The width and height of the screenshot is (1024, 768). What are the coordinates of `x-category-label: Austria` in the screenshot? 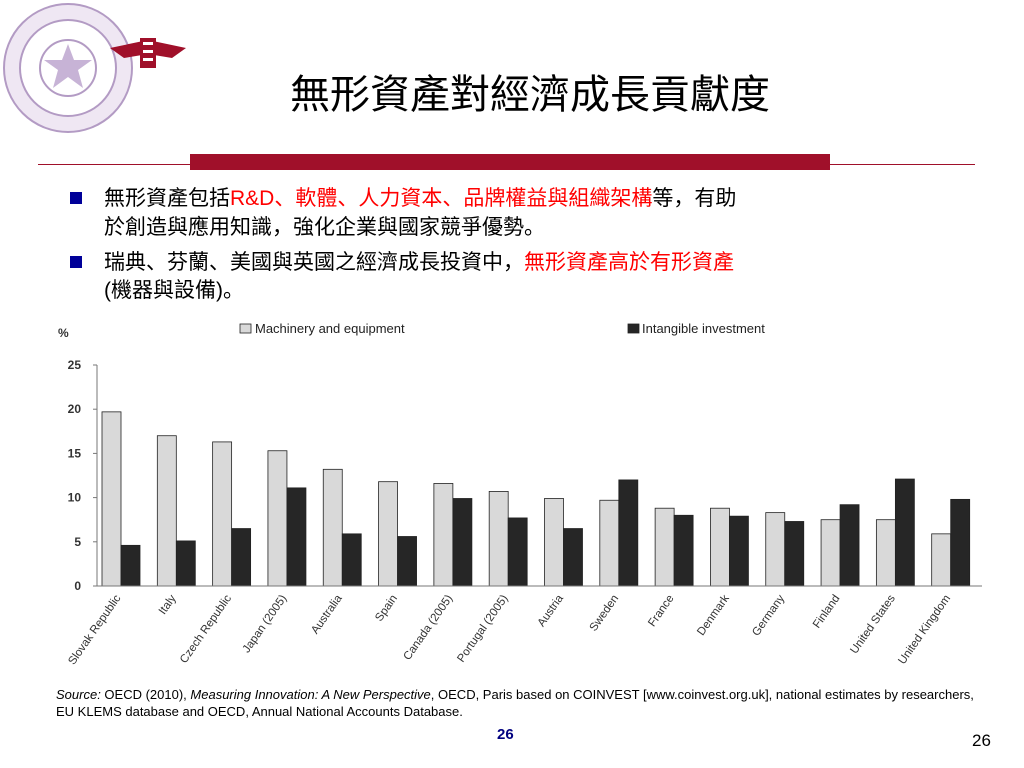 It's located at (551, 610).